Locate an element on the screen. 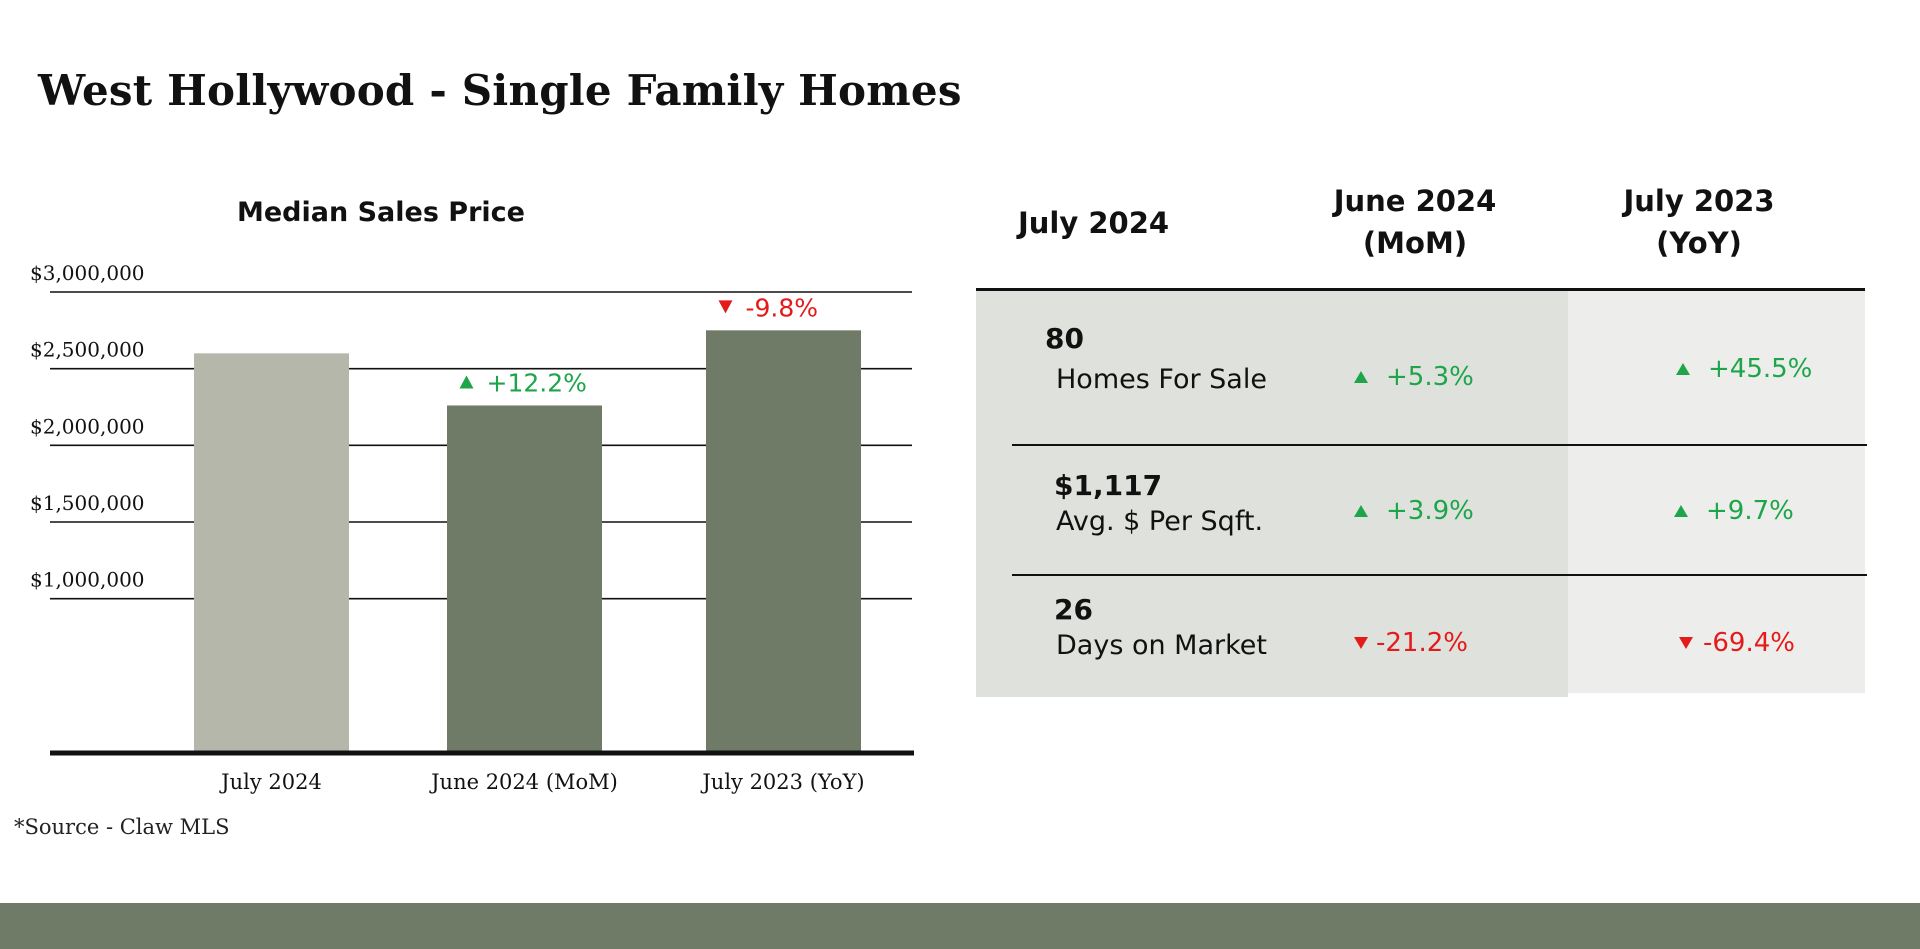 This screenshot has width=1920, height=949. header-mom-line2: (MoM) is located at coordinates (1415, 243).